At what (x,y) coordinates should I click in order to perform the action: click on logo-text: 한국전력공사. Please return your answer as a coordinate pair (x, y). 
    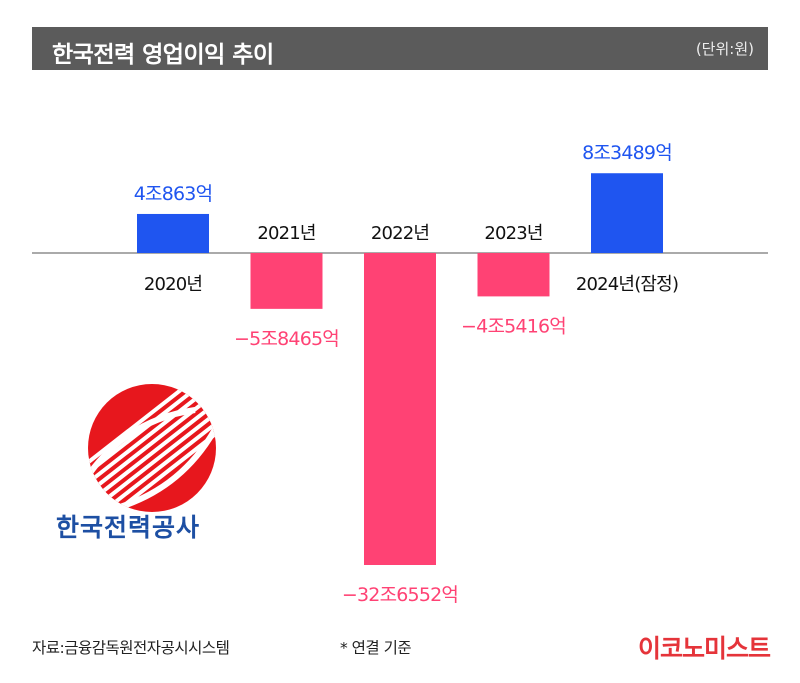
    Looking at the image, I should click on (128, 527).